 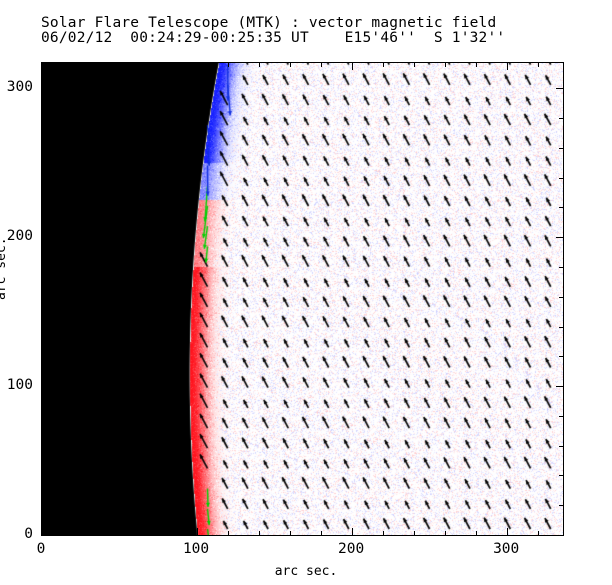 What do you see at coordinates (41, 549) in the screenshot?
I see `x-axis-tick-label: 0` at bounding box center [41, 549].